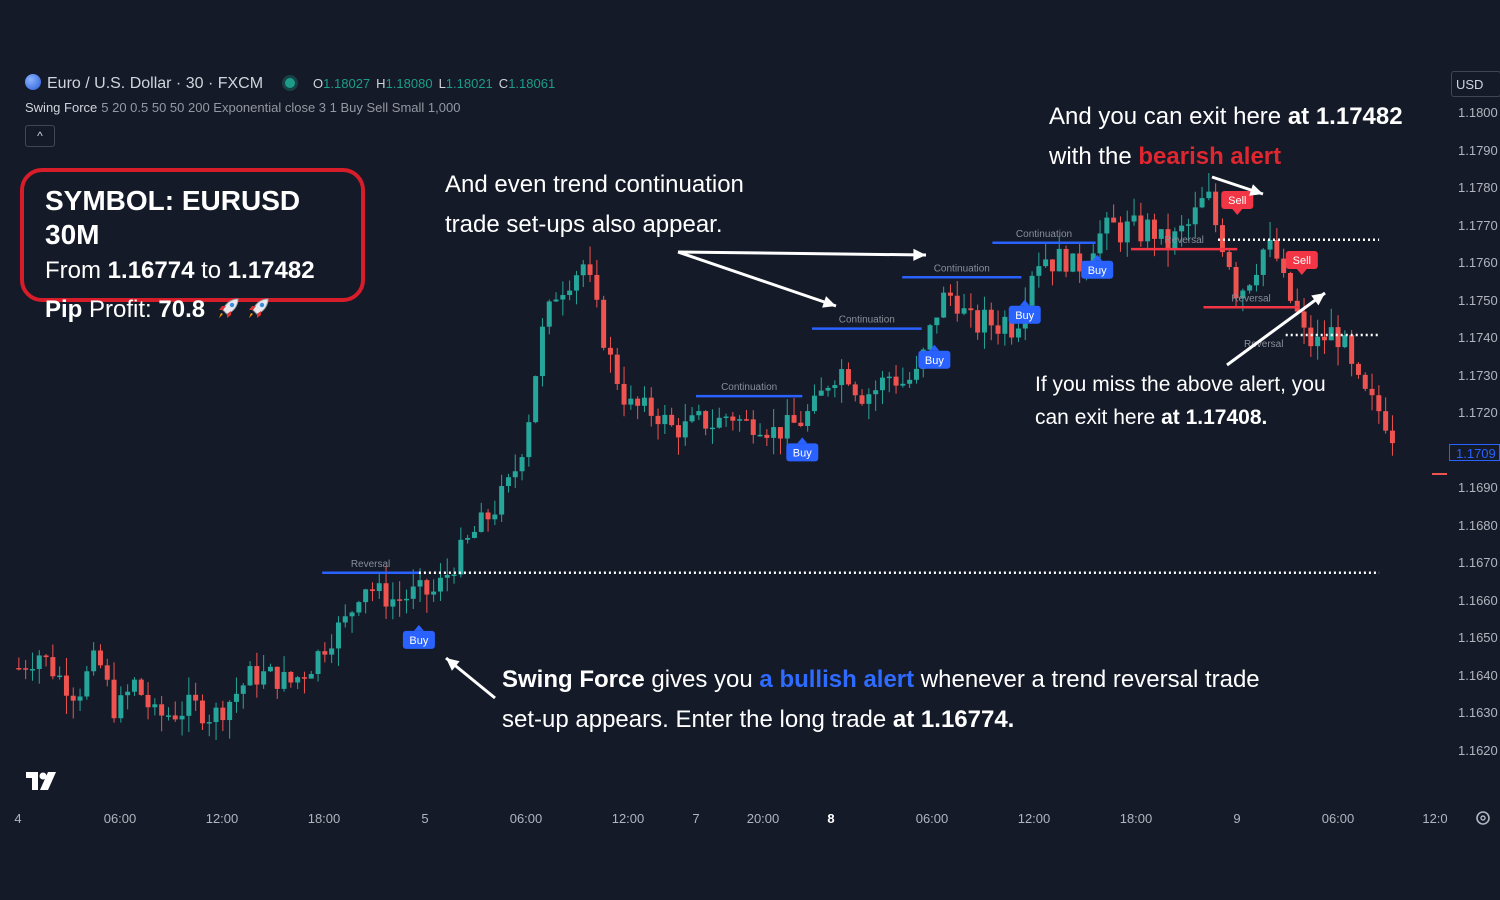 This screenshot has height=900, width=1500. Describe the element at coordinates (1478, 187) in the screenshot. I see `price-tick-label: 1.1780` at that location.